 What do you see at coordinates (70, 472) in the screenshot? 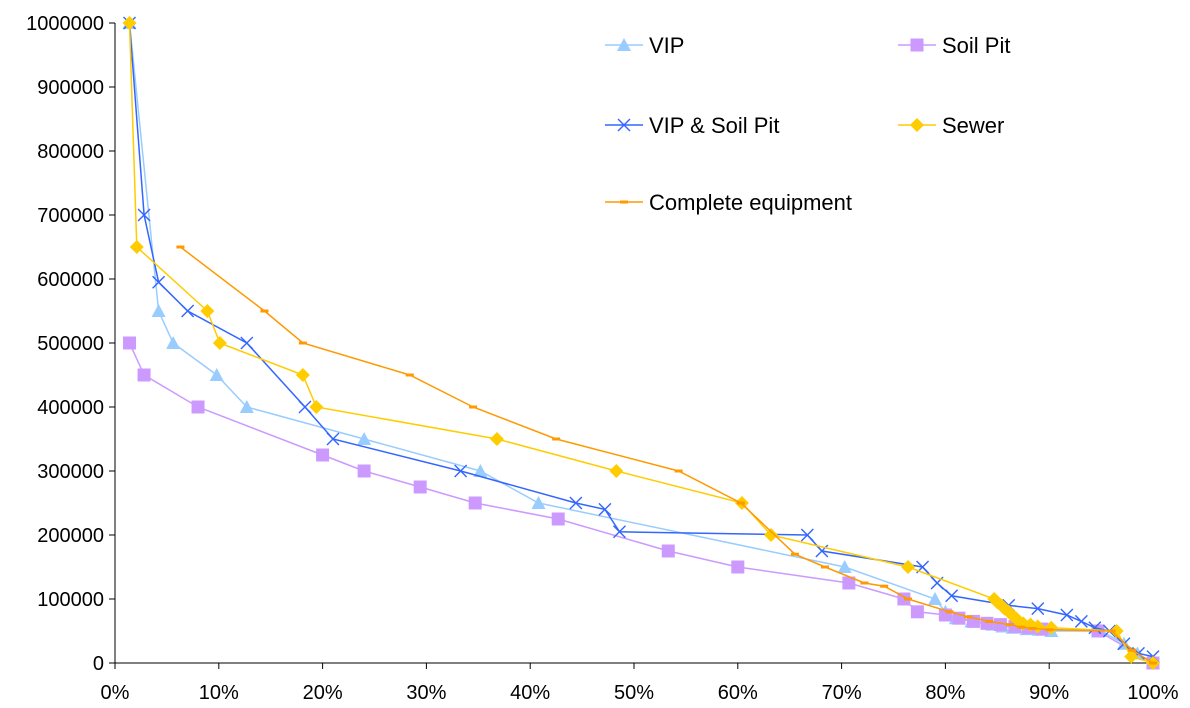
I see `y-tick-label: 300000` at bounding box center [70, 472].